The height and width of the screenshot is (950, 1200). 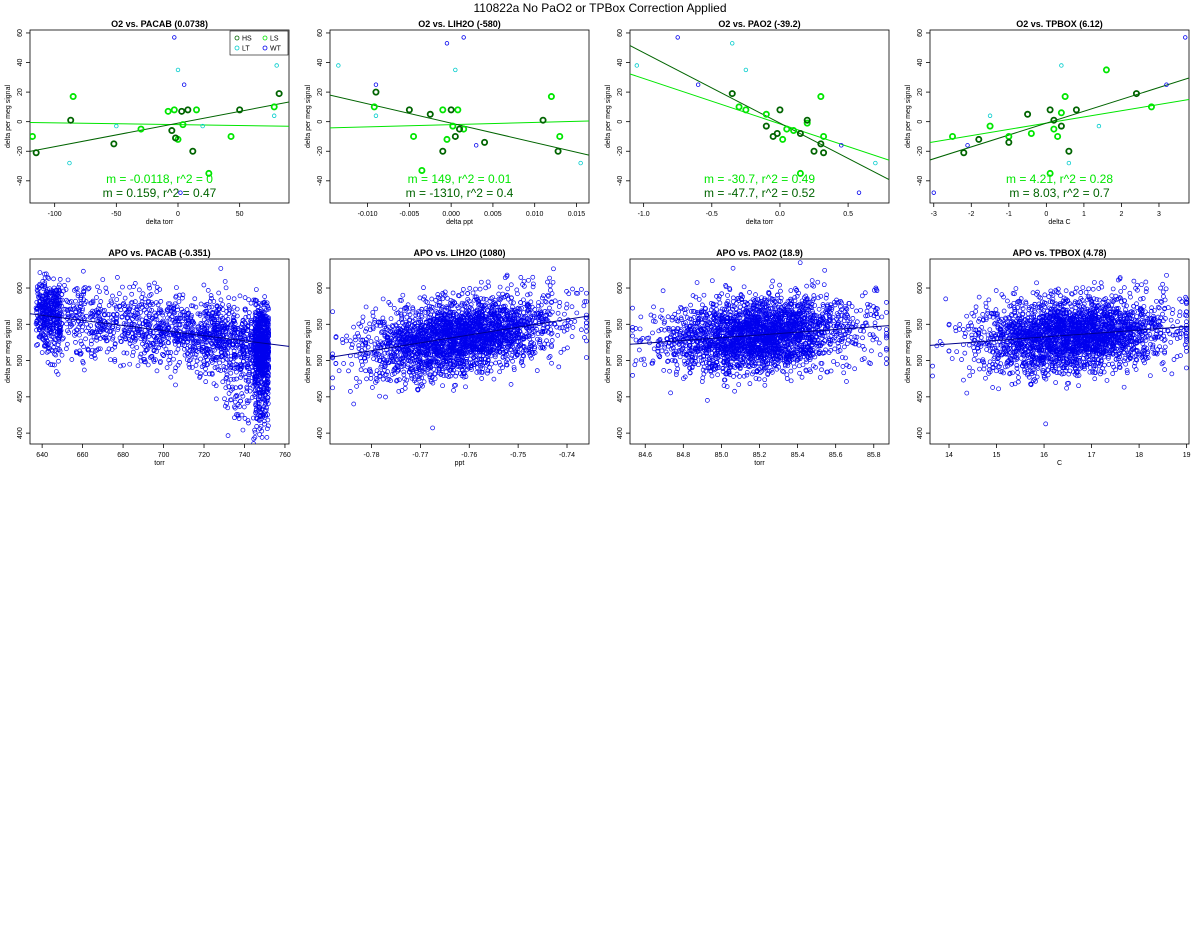 What do you see at coordinates (42, 455) in the screenshot?
I see `x-tick-label: 640` at bounding box center [42, 455].